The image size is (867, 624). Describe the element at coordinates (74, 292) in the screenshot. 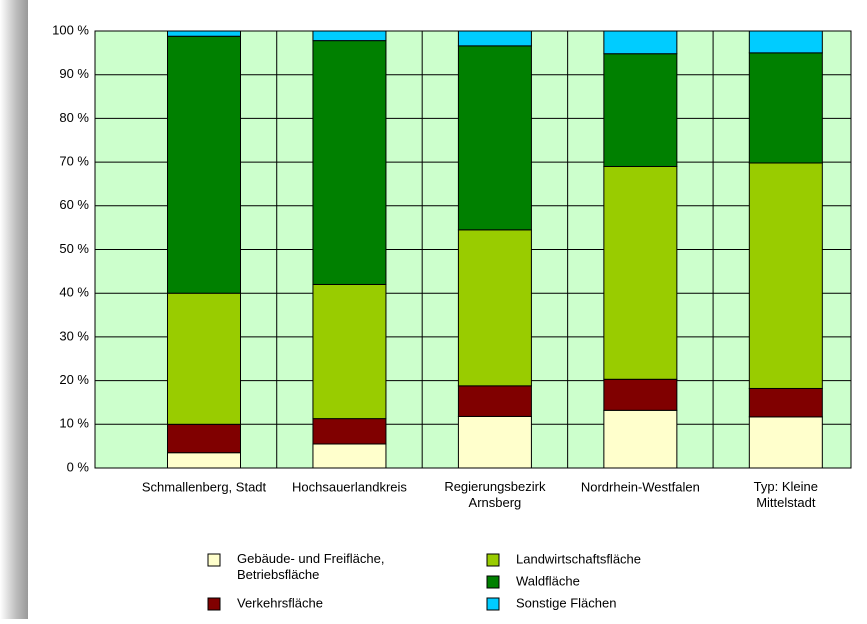

I see `y-tick-label: 40 %` at that location.